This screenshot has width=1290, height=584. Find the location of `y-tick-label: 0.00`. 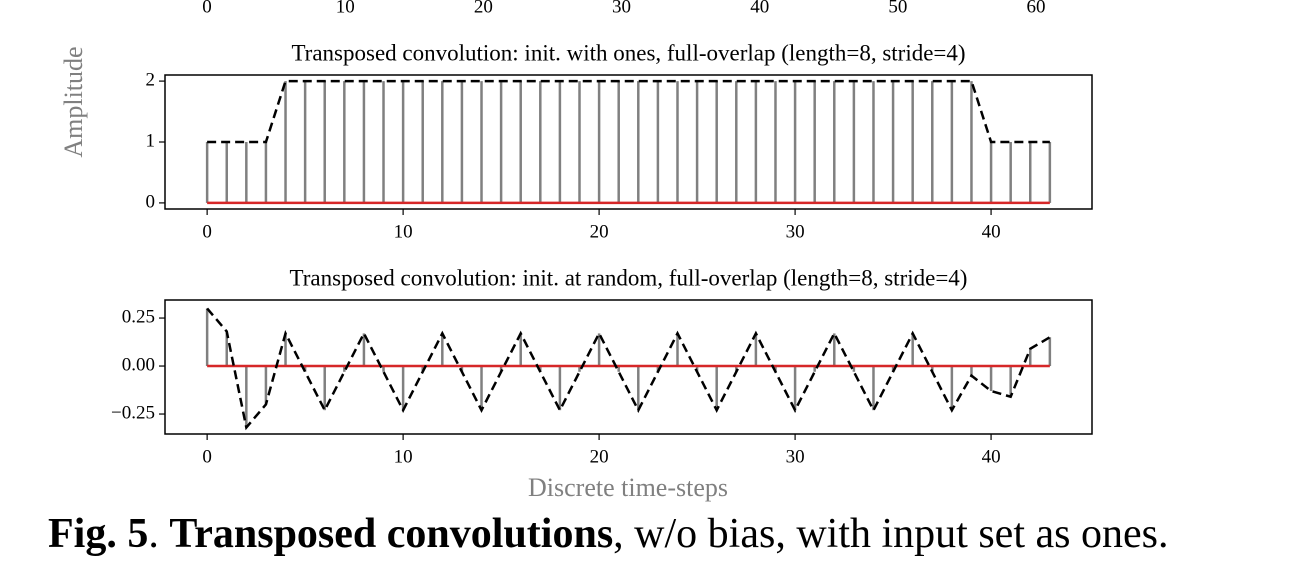

y-tick-label: 0.00 is located at coordinates (138, 364).